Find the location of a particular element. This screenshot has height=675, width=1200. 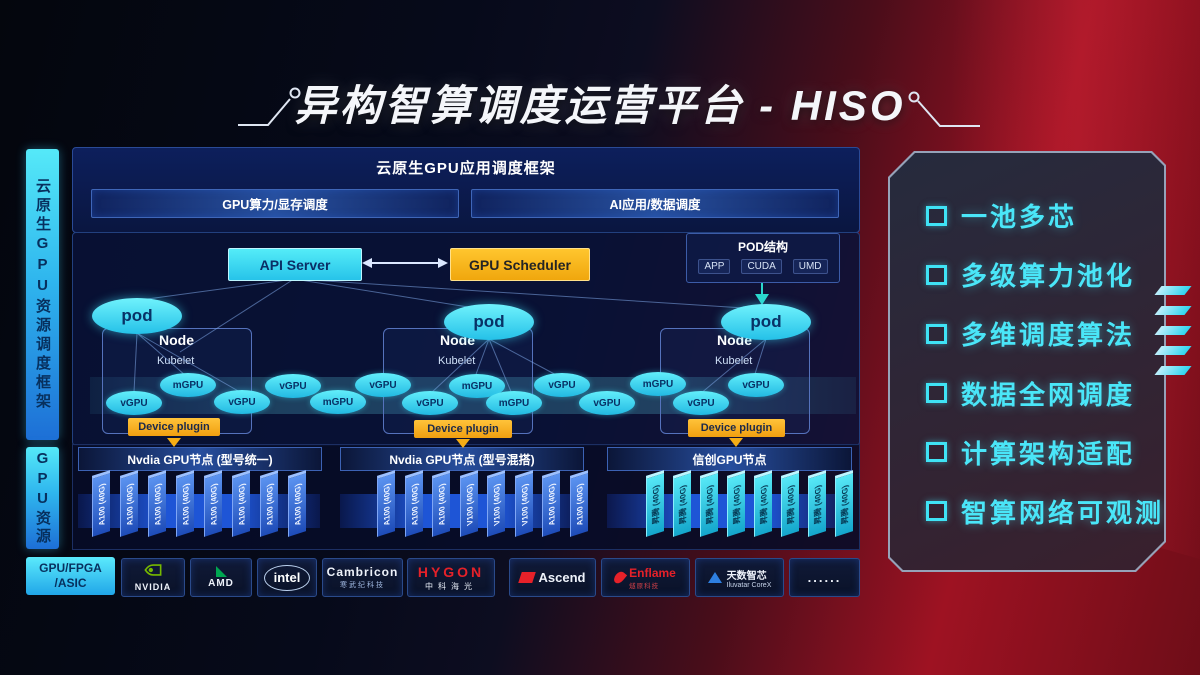

nvidia-logo-icon is located at coordinates (153, 572).